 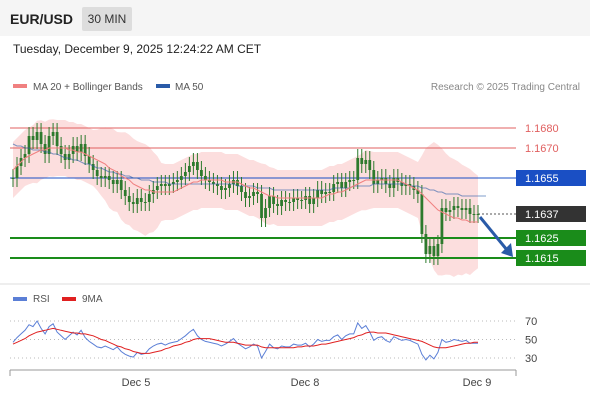 What do you see at coordinates (542, 129) in the screenshot?
I see `resistance-level-label: 1.1680` at bounding box center [542, 129].